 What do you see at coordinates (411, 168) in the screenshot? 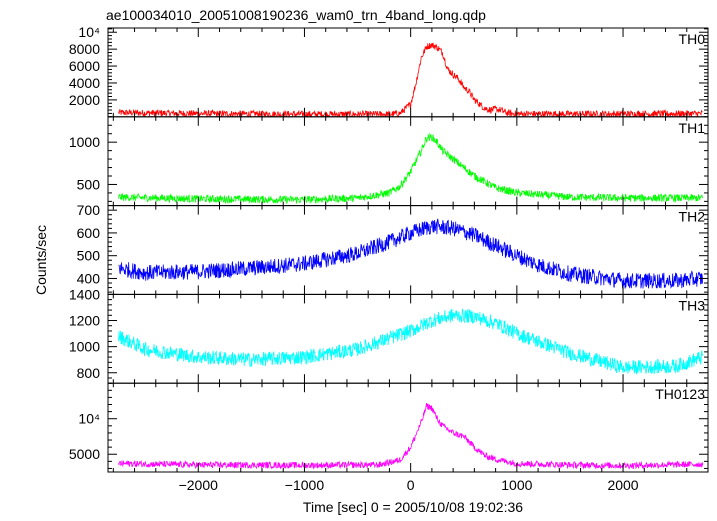
I see `series-line-th1` at bounding box center [411, 168].